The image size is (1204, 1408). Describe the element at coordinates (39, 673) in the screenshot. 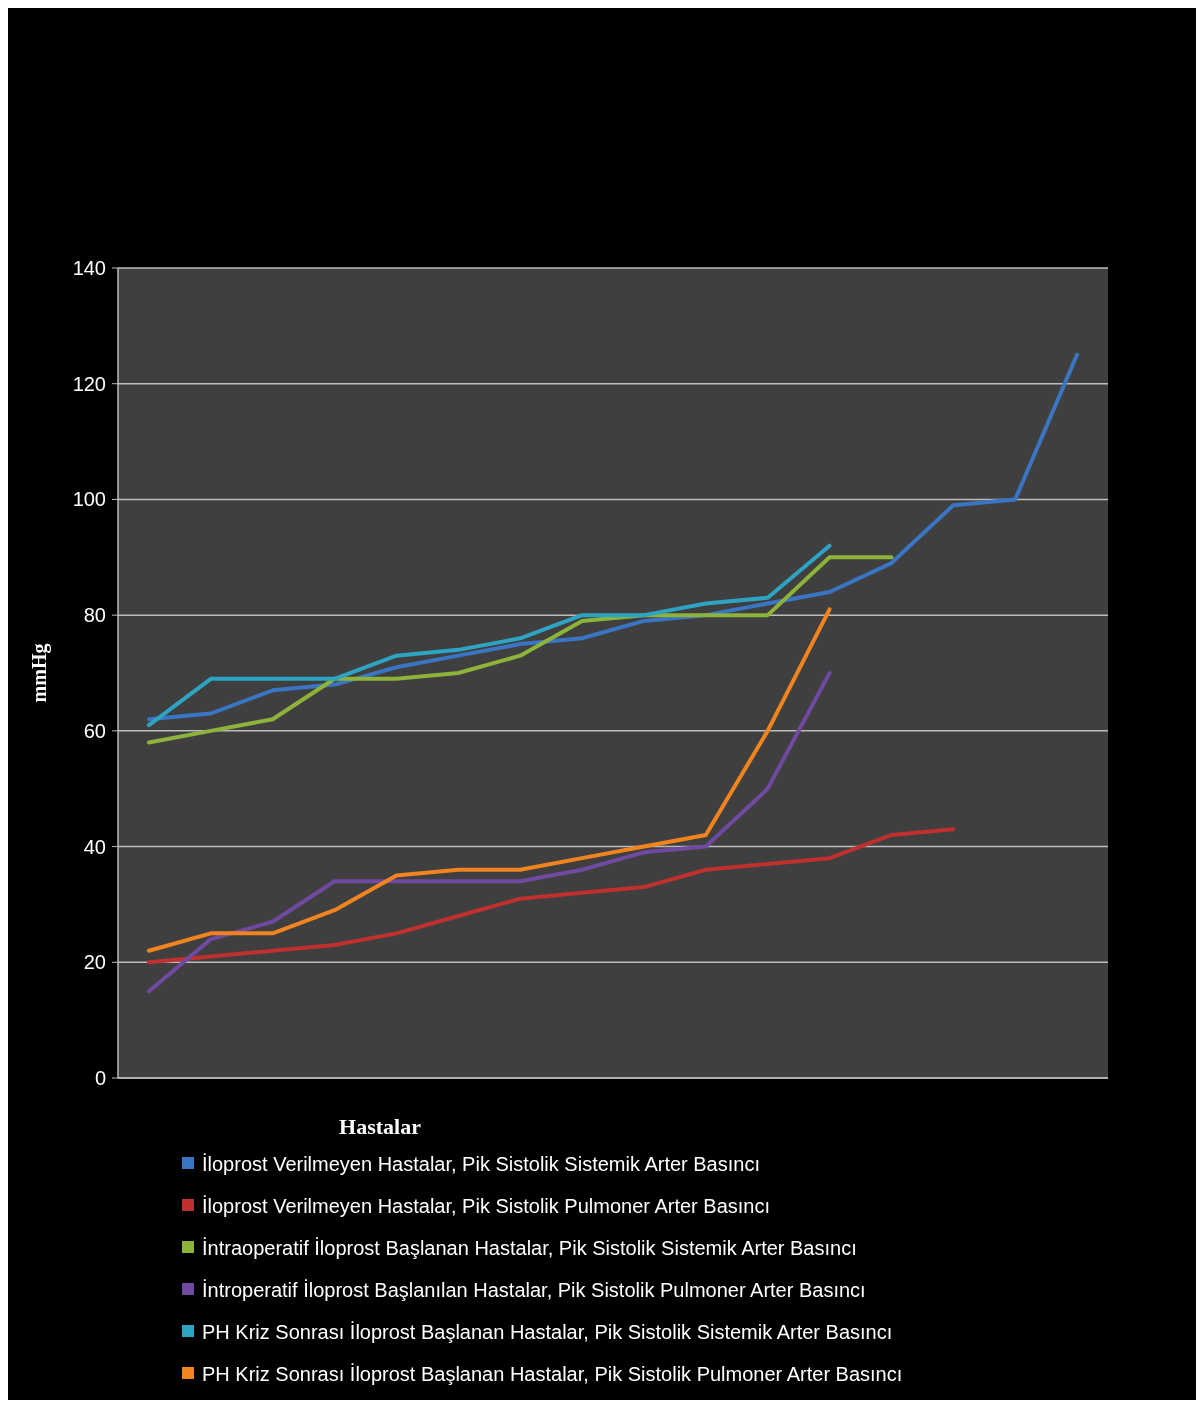

I see `y-axis-title: mmHg` at that location.